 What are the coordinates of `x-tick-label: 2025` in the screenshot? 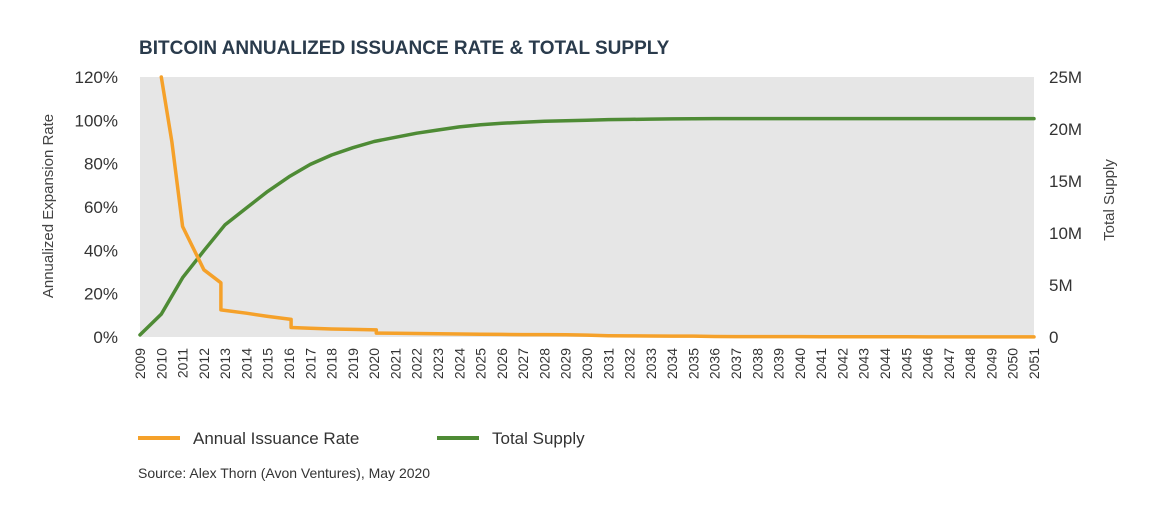 It's located at (481, 363).